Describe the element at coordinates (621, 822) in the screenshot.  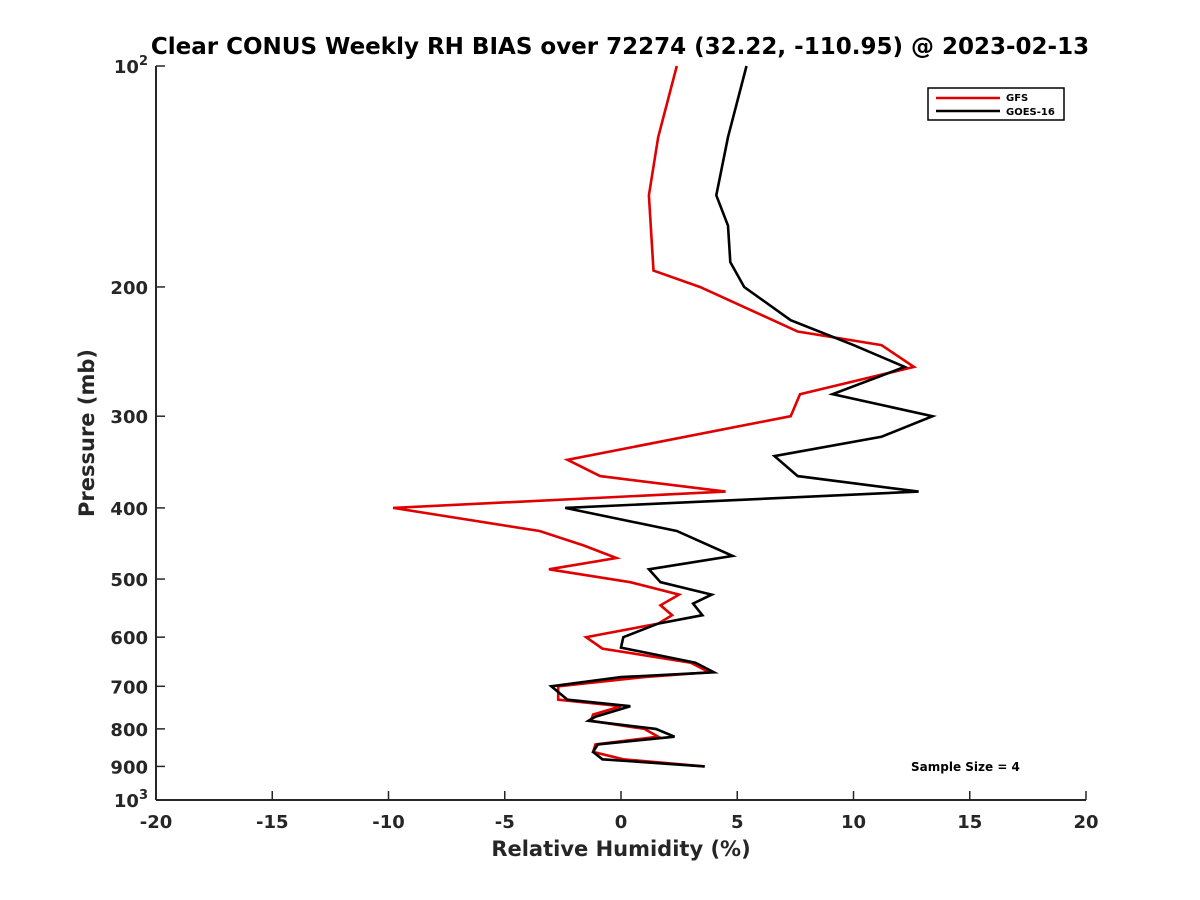
I see `x-tick-label: 0` at that location.